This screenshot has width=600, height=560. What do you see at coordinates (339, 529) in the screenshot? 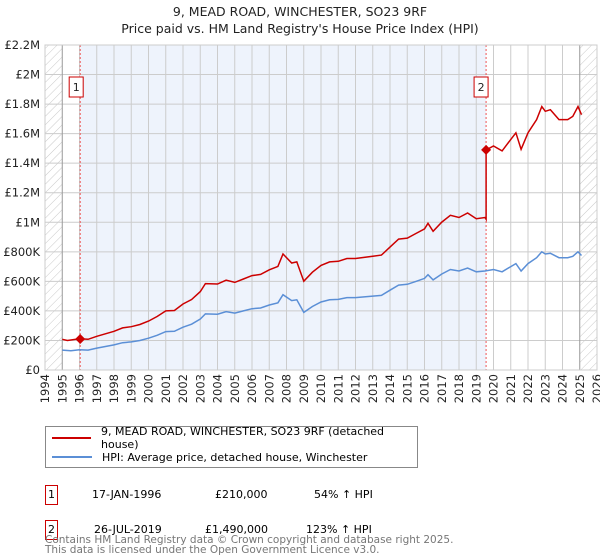
I see `sale-hpi: 123% ↑ HPI` at bounding box center [339, 529].